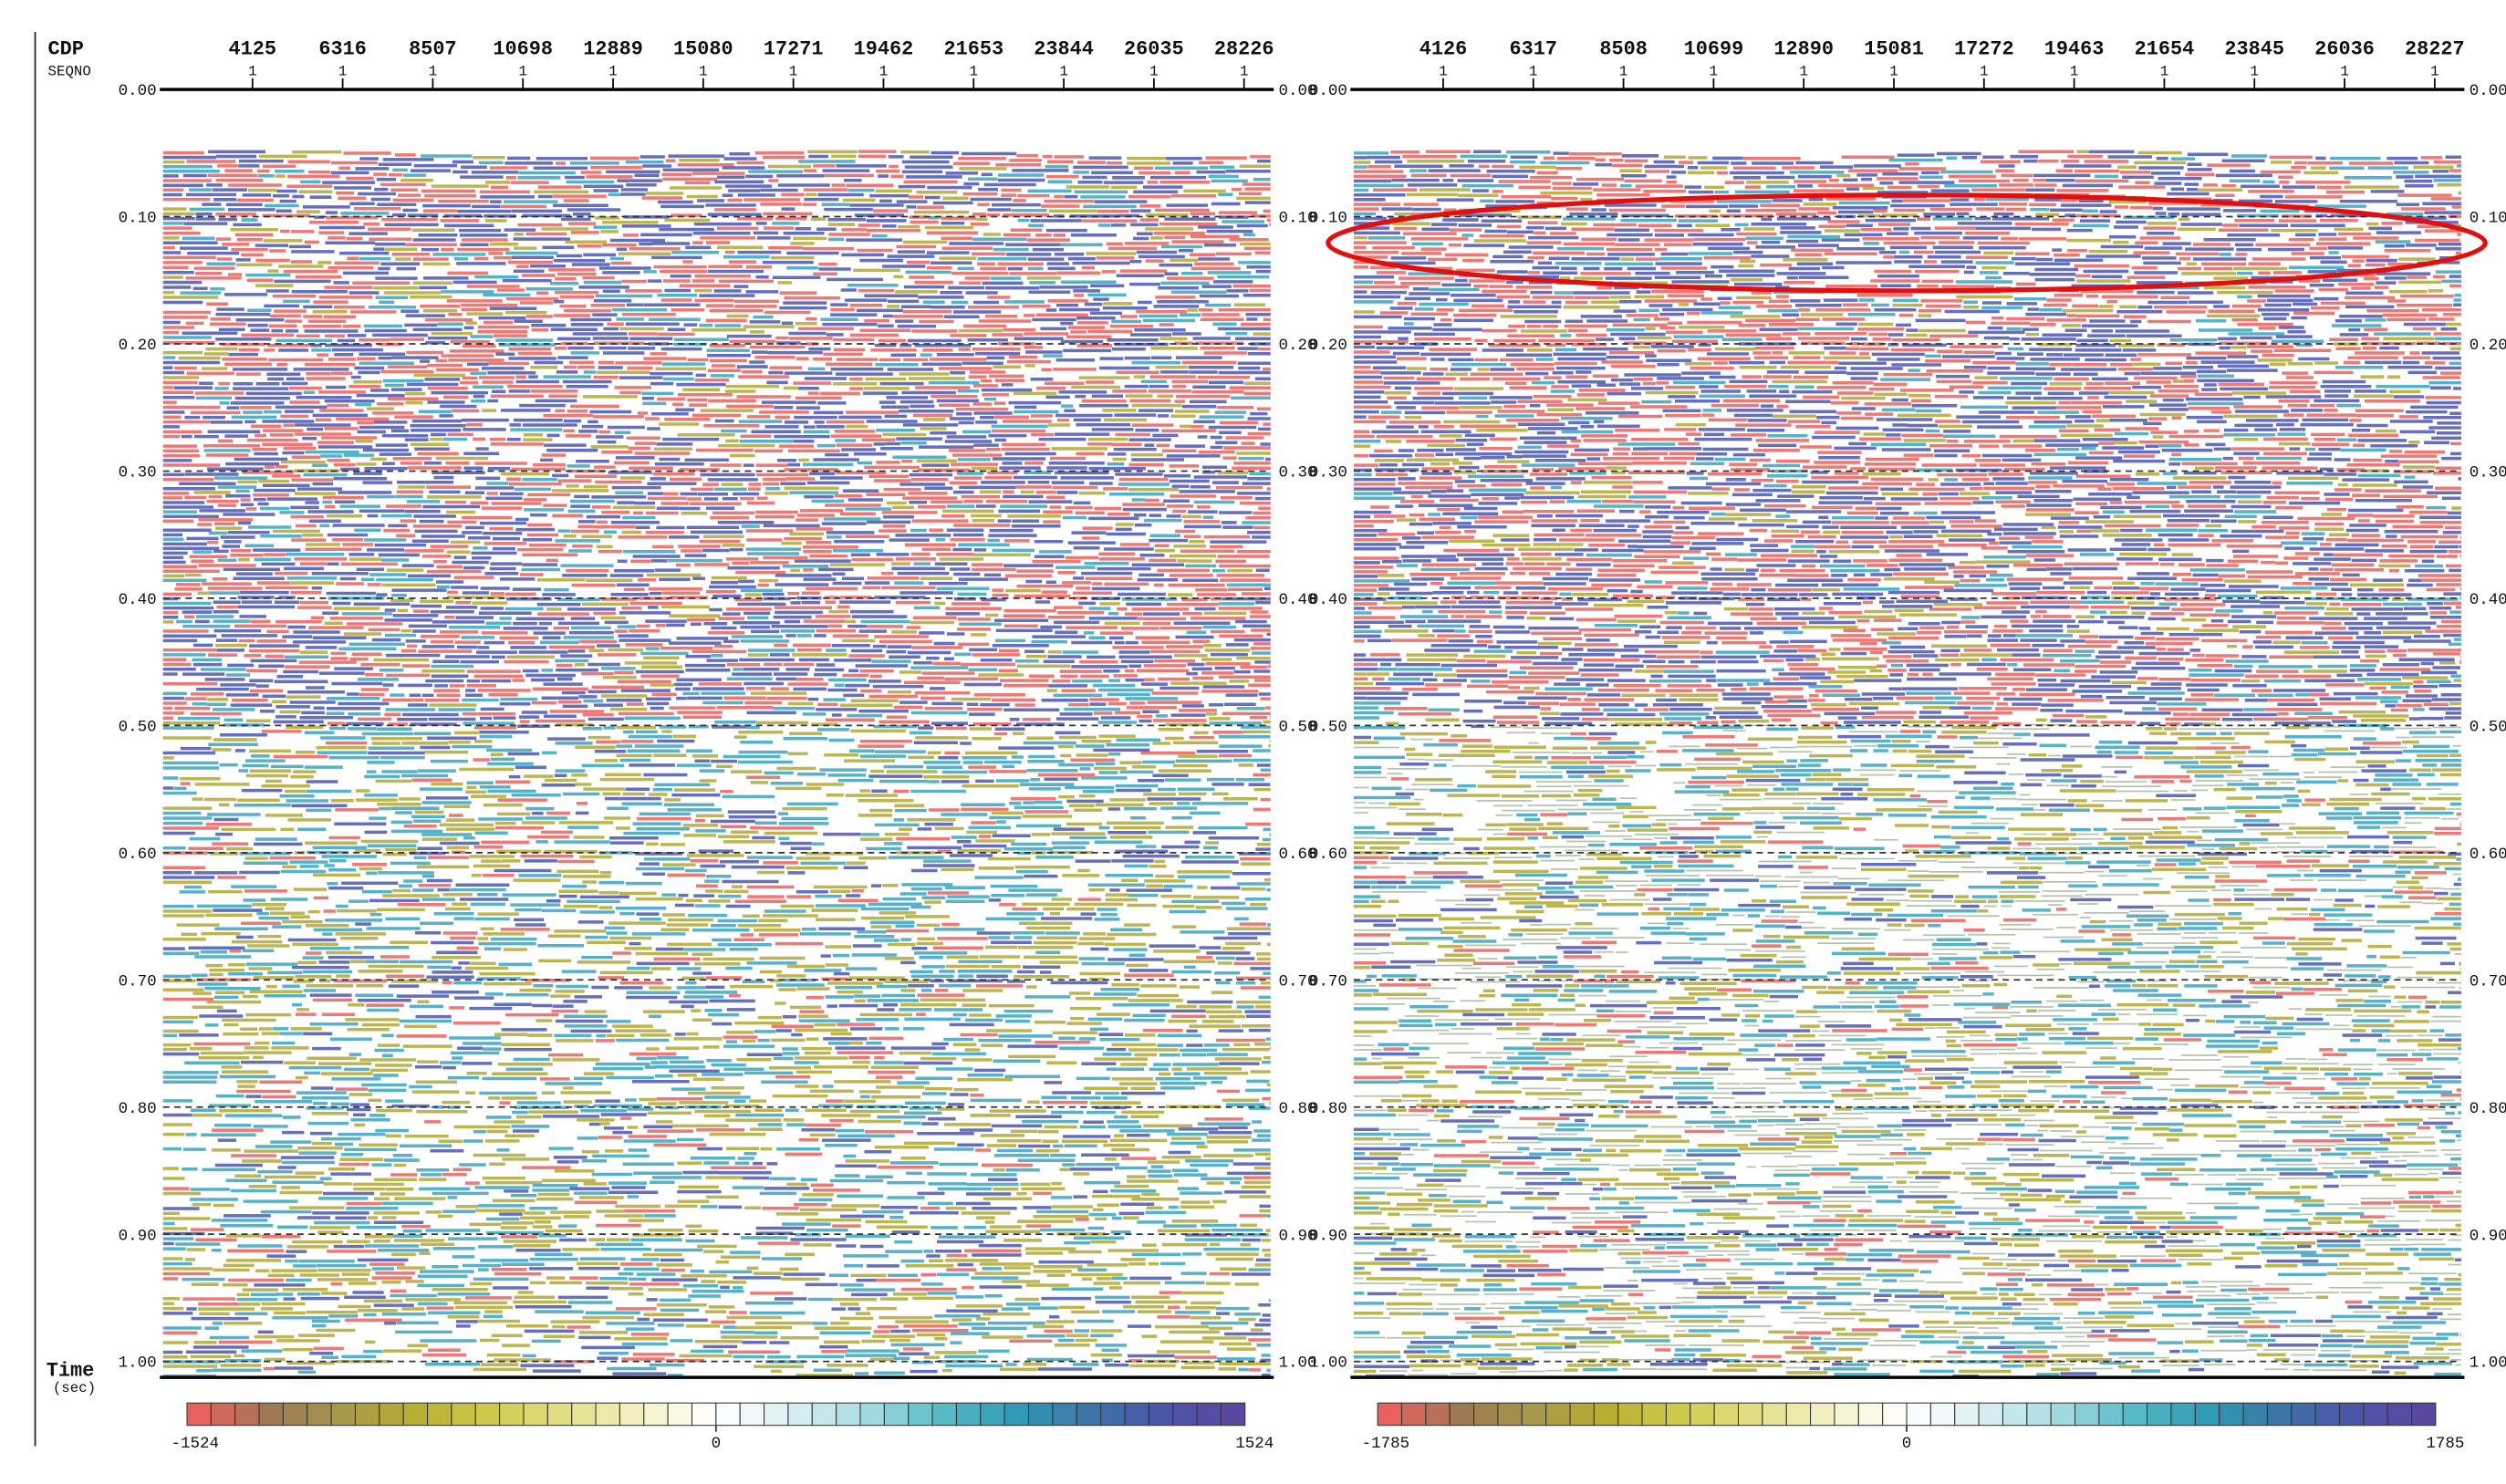  Describe the element at coordinates (1298, 1364) in the screenshot. I see `time-tick-label: 1.00` at that location.